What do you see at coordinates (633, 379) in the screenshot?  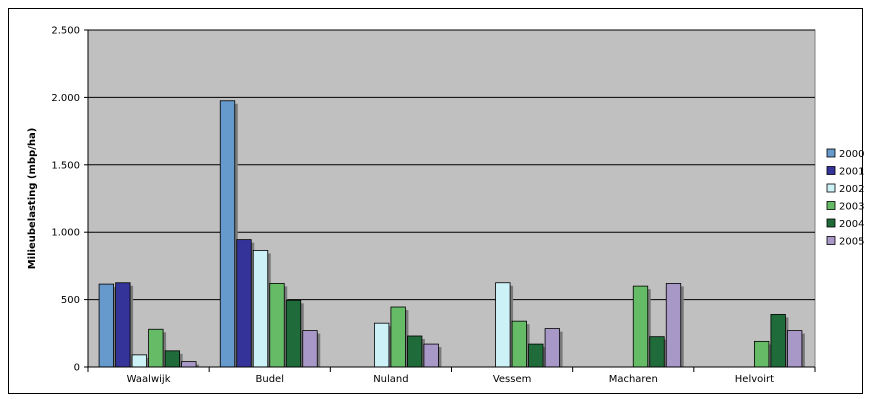 I see `x-tick-label: Macharen` at bounding box center [633, 379].